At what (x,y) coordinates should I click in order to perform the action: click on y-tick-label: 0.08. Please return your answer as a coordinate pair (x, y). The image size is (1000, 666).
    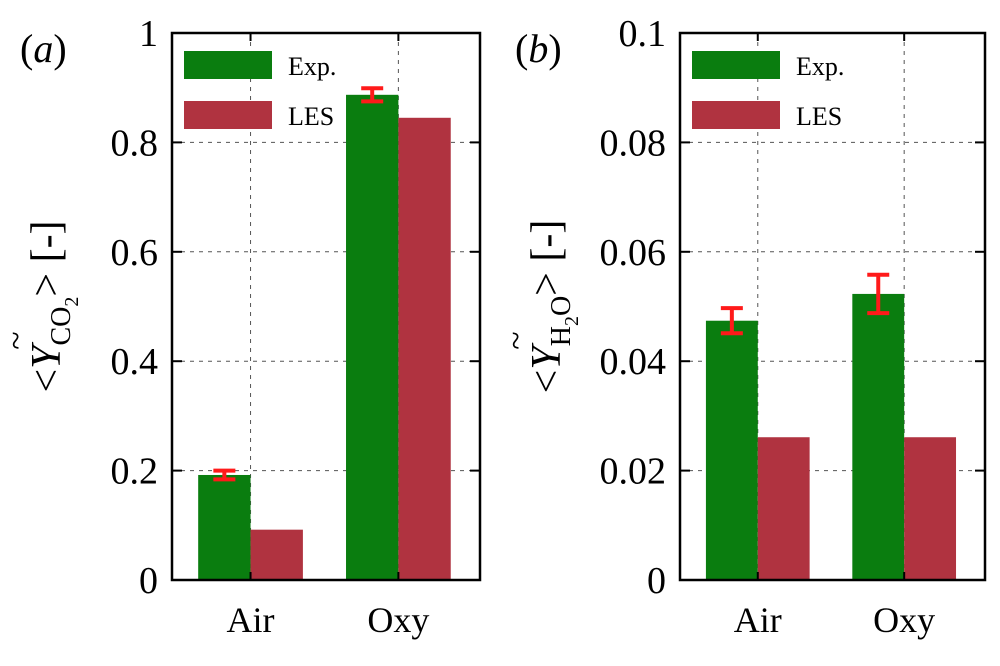
    Looking at the image, I should click on (633, 143).